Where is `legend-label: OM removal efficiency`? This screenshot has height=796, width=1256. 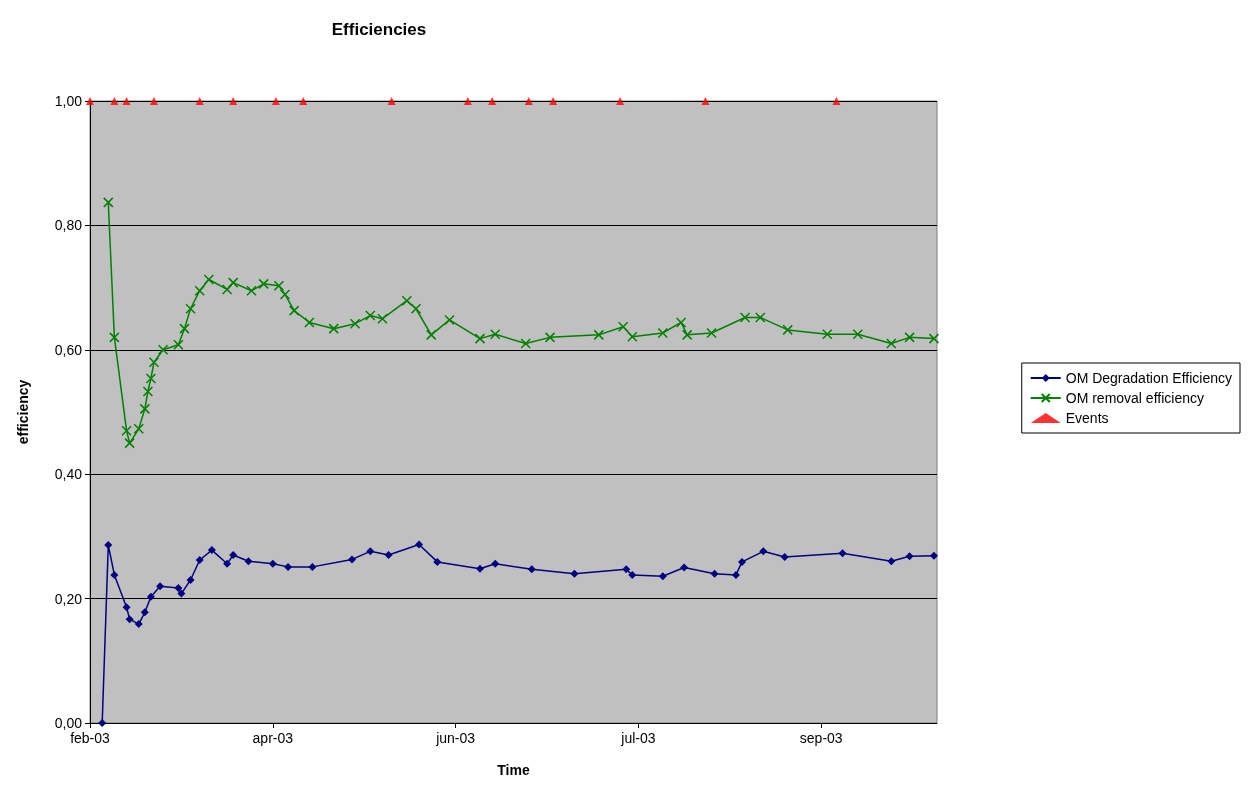
legend-label: OM removal efficiency is located at coordinates (1134, 398).